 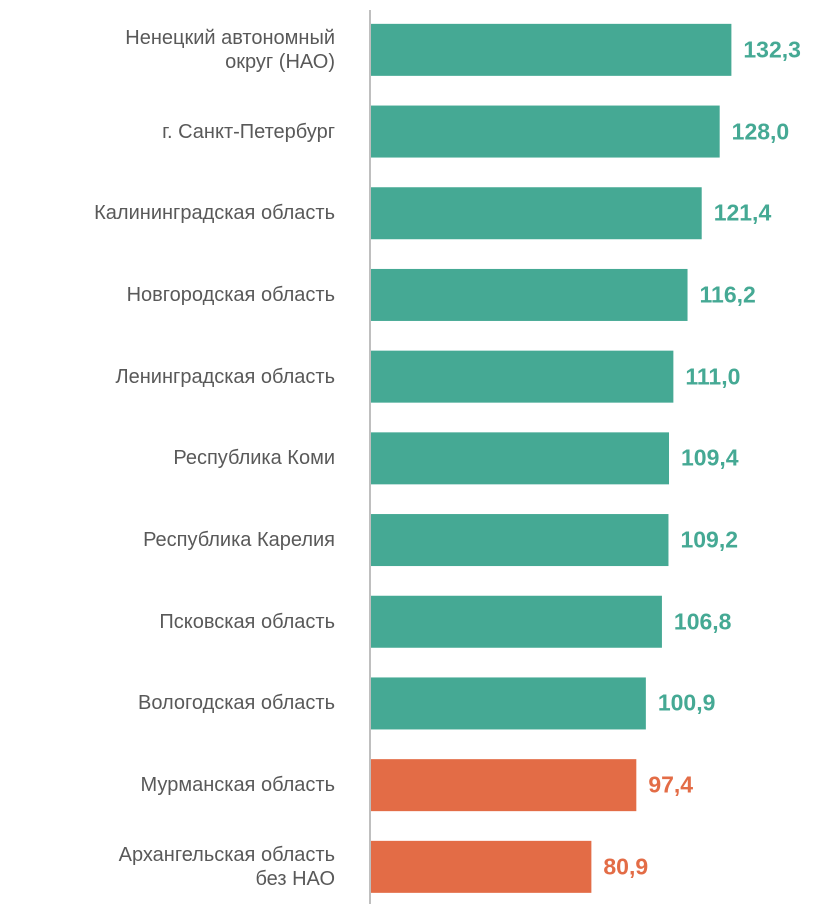 I want to click on value-label: 128,0, so click(x=760, y=131).